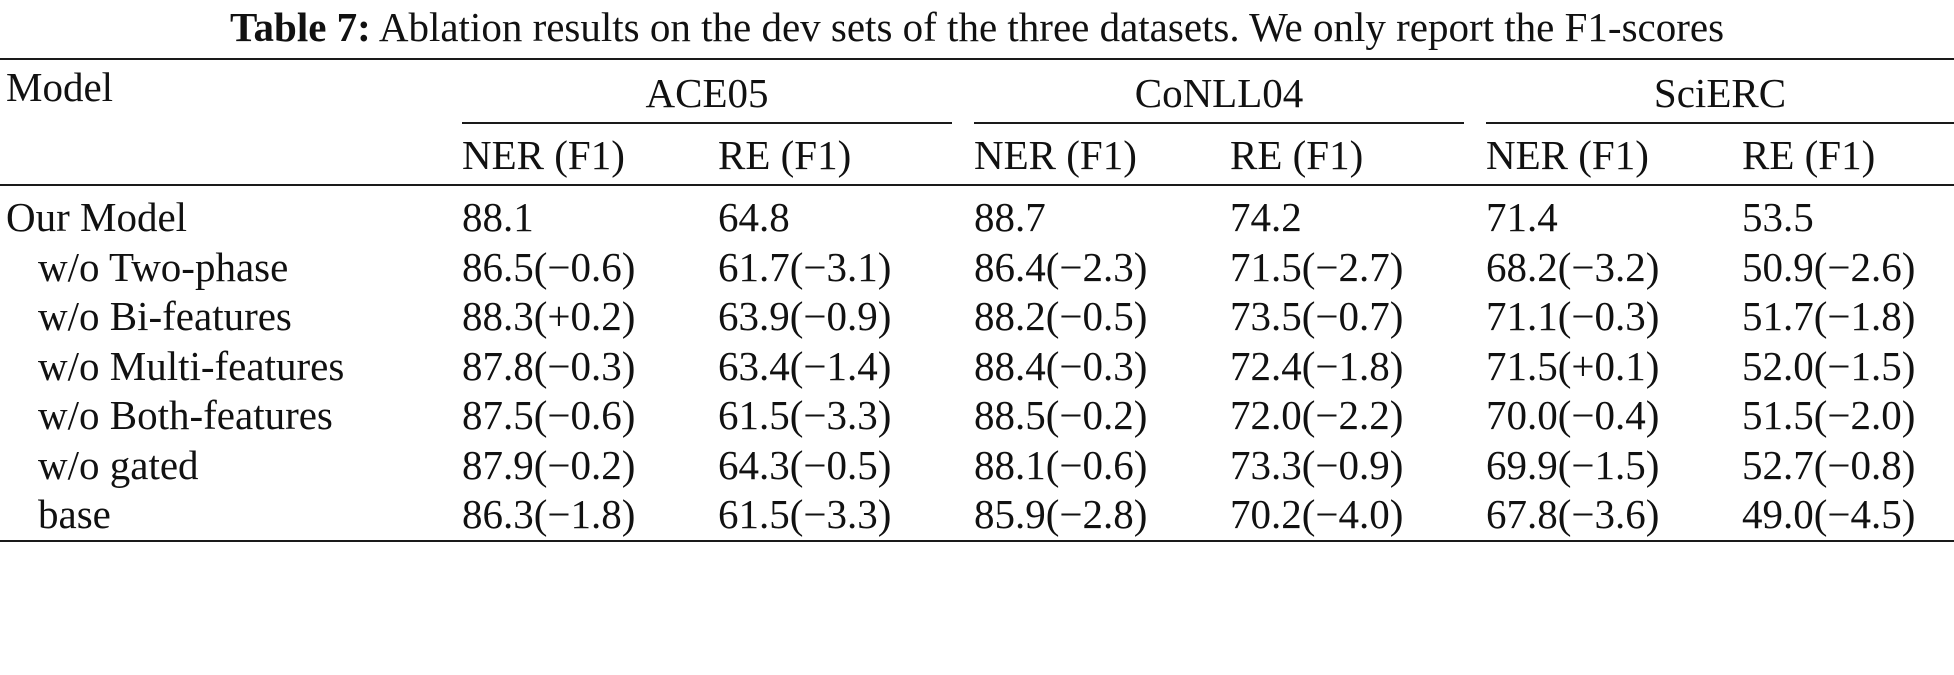 The width and height of the screenshot is (1954, 675). Describe the element at coordinates (191, 366) in the screenshot. I see `model-name: w/o Multi-features` at that location.